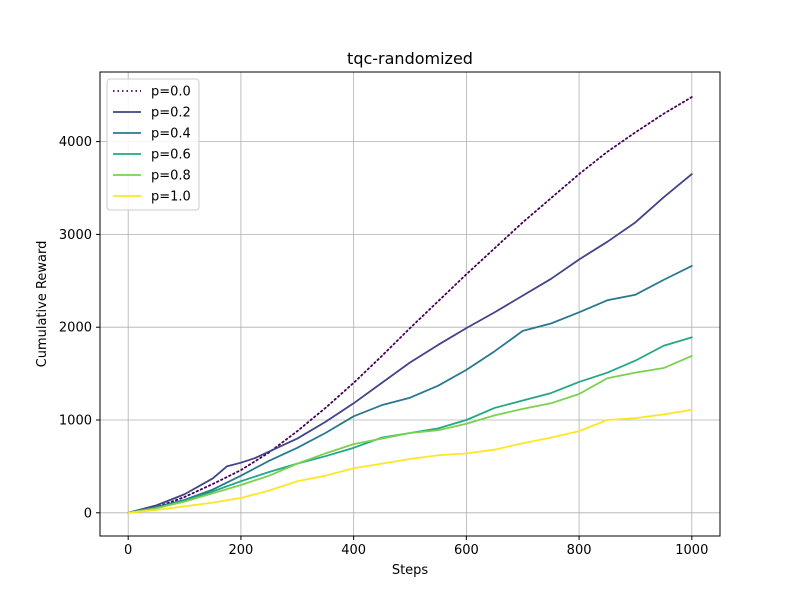 The width and height of the screenshot is (800, 600). What do you see at coordinates (75, 142) in the screenshot?
I see `y-tick-label: 4000` at bounding box center [75, 142].